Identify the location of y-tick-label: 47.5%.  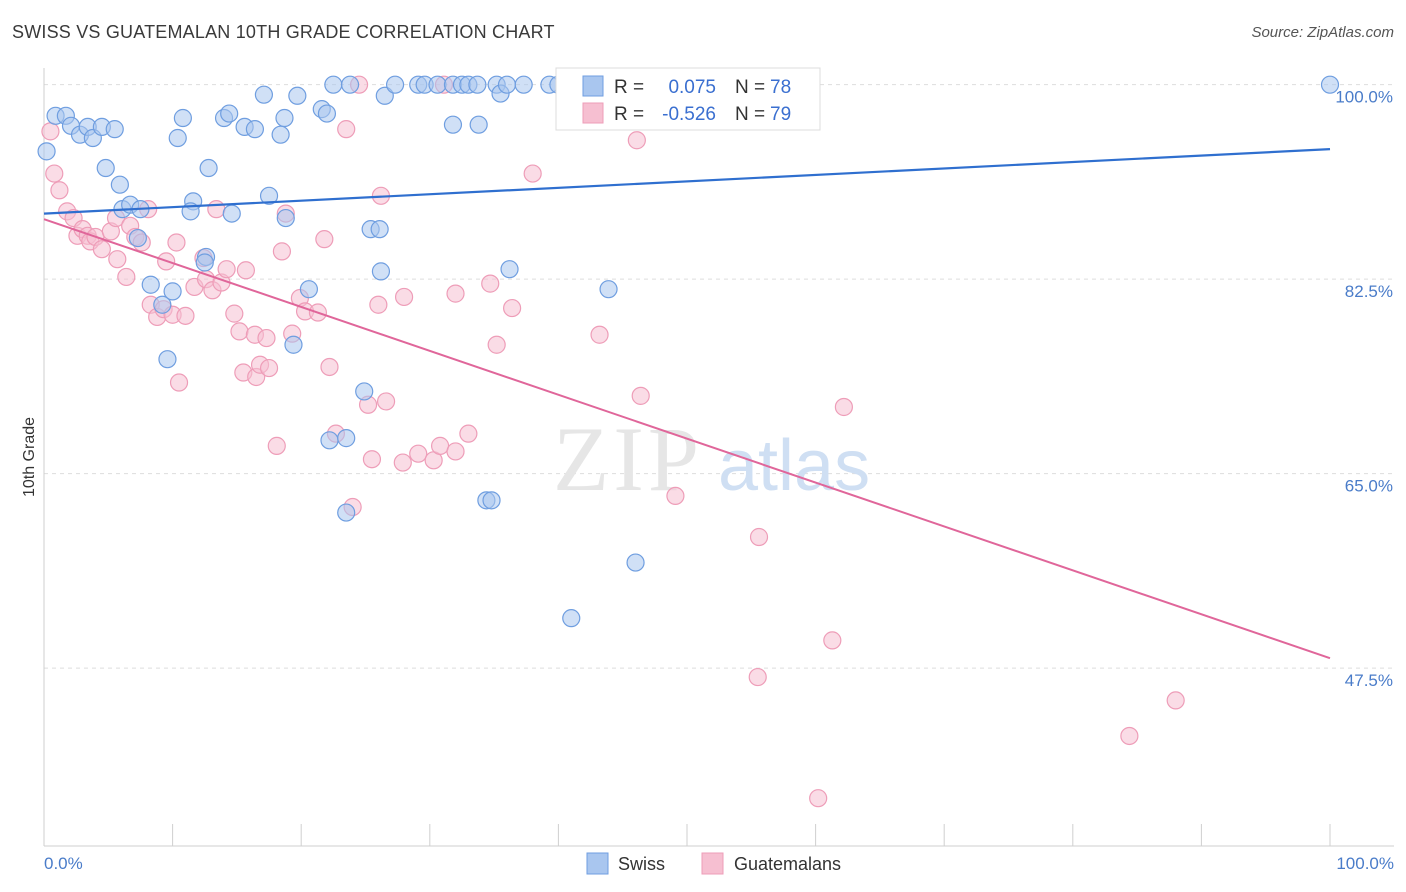
(1369, 680).